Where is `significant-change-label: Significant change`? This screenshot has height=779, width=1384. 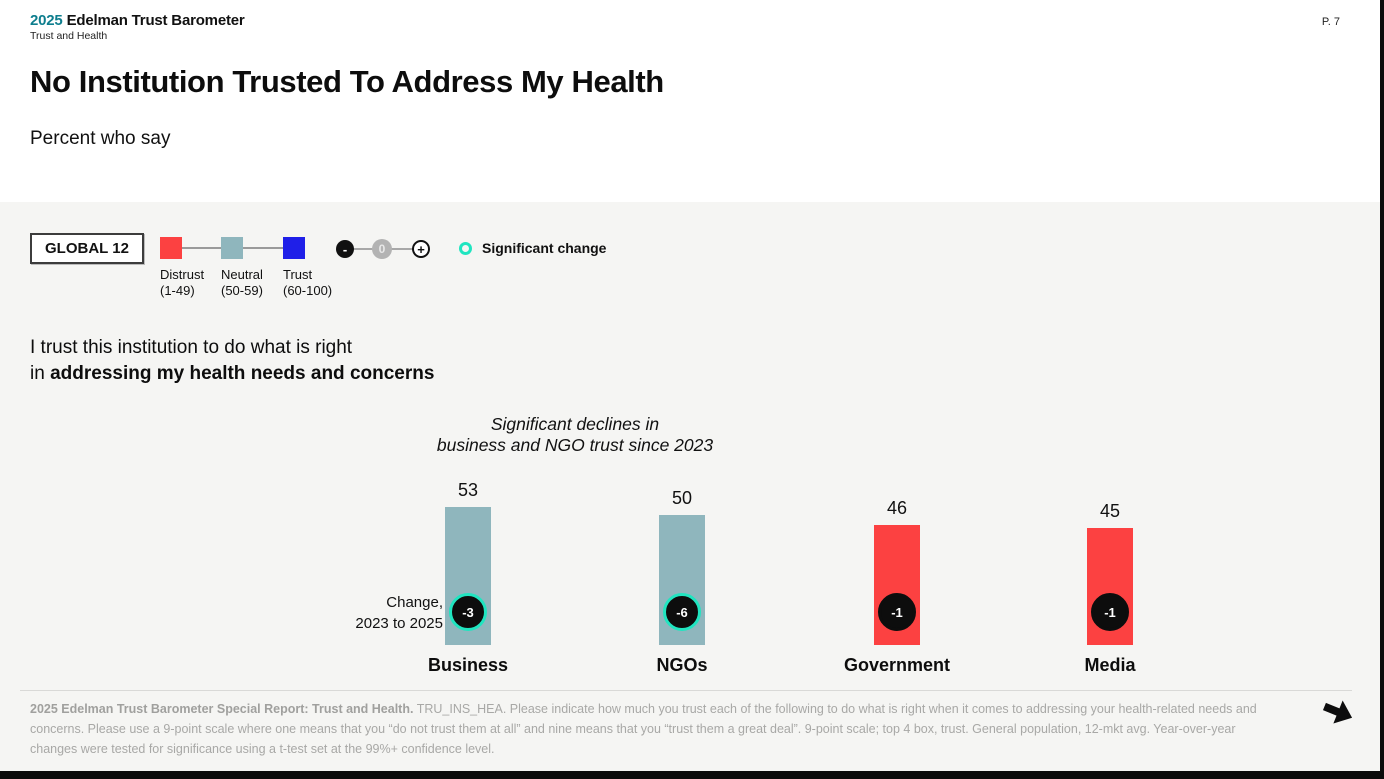 significant-change-label: Significant change is located at coordinates (544, 248).